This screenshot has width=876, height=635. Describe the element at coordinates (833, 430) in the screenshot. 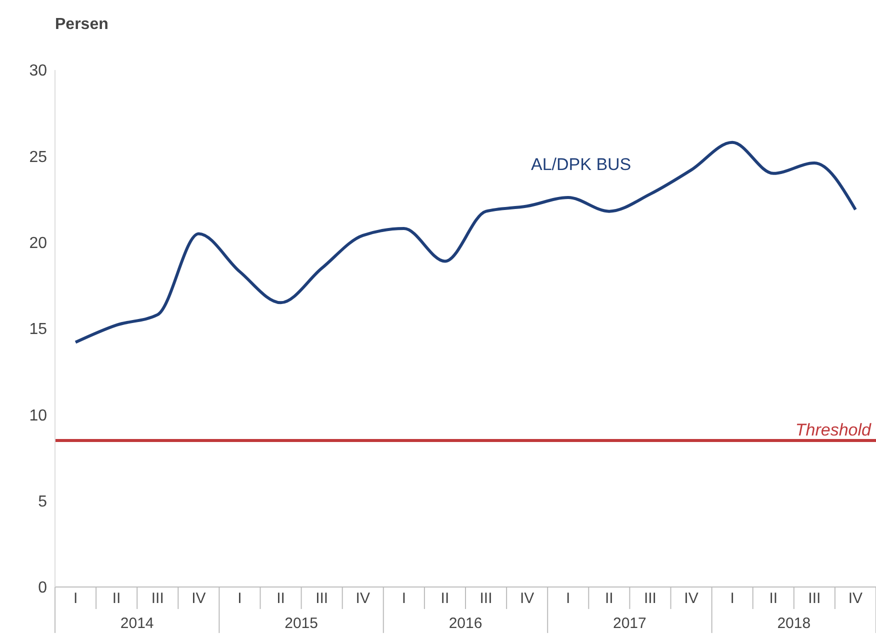

I see `ref-line-label: Threshold` at that location.